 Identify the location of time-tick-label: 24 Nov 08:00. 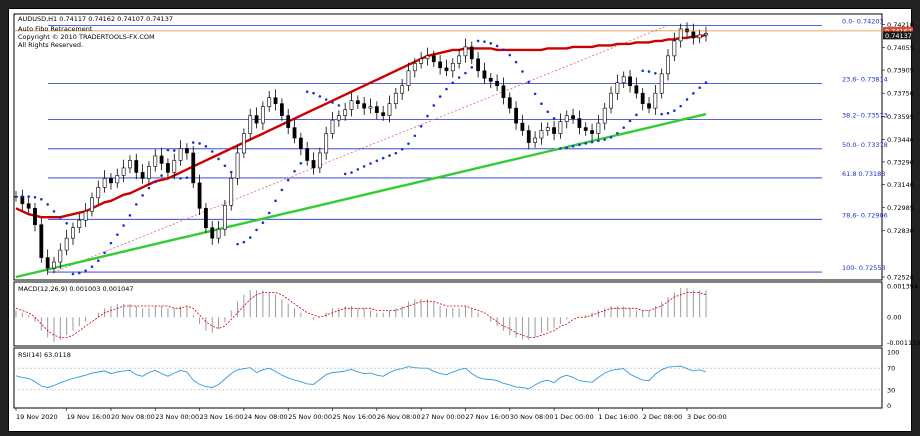
(266, 417).